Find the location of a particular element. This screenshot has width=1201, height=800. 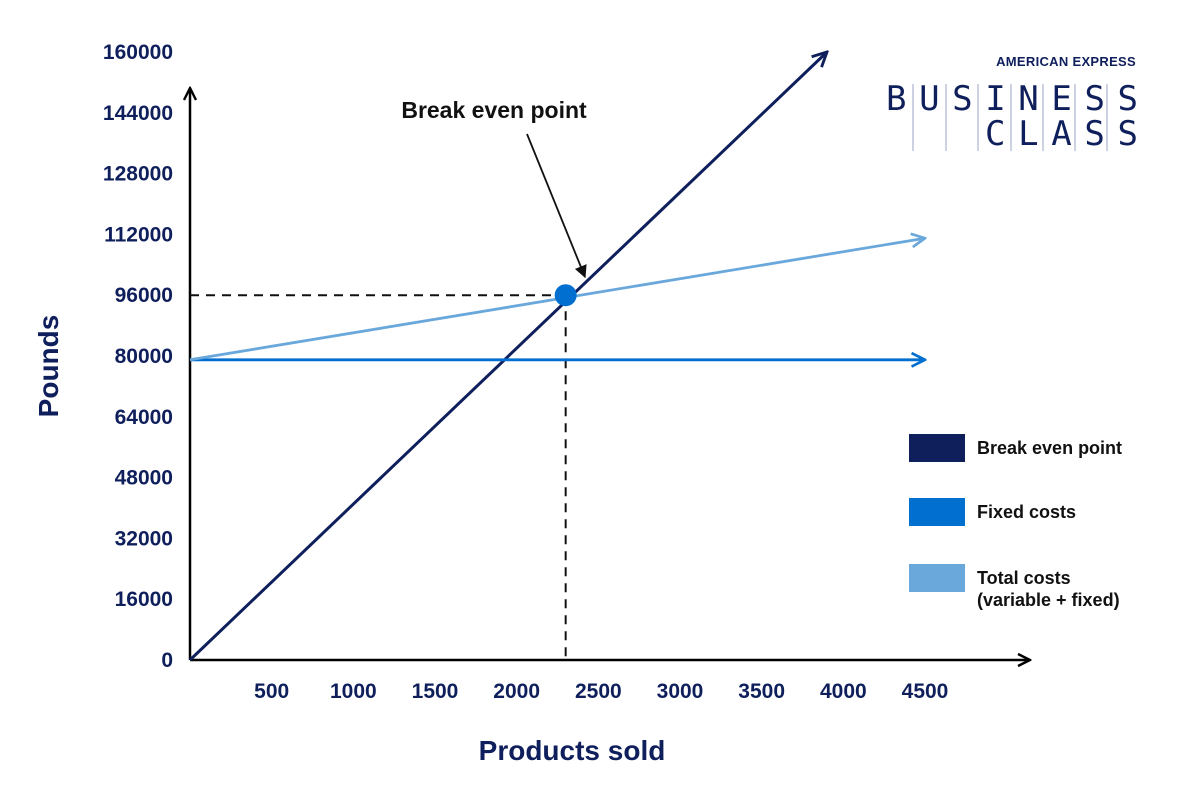

x-axis-title: Products sold is located at coordinates (572, 750).